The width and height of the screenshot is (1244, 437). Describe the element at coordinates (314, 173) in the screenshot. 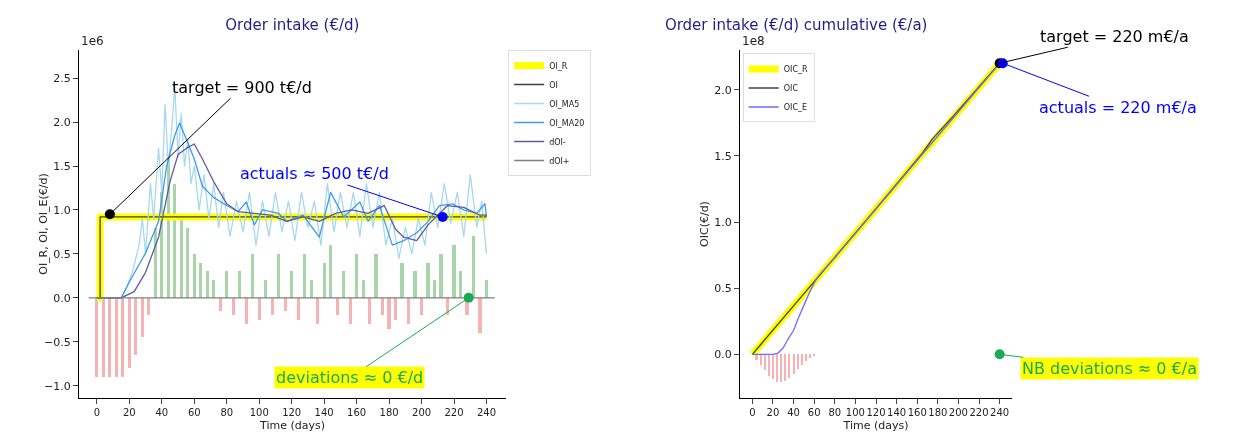

I see `annotation: actuals ≈ 500 t€/d` at that location.